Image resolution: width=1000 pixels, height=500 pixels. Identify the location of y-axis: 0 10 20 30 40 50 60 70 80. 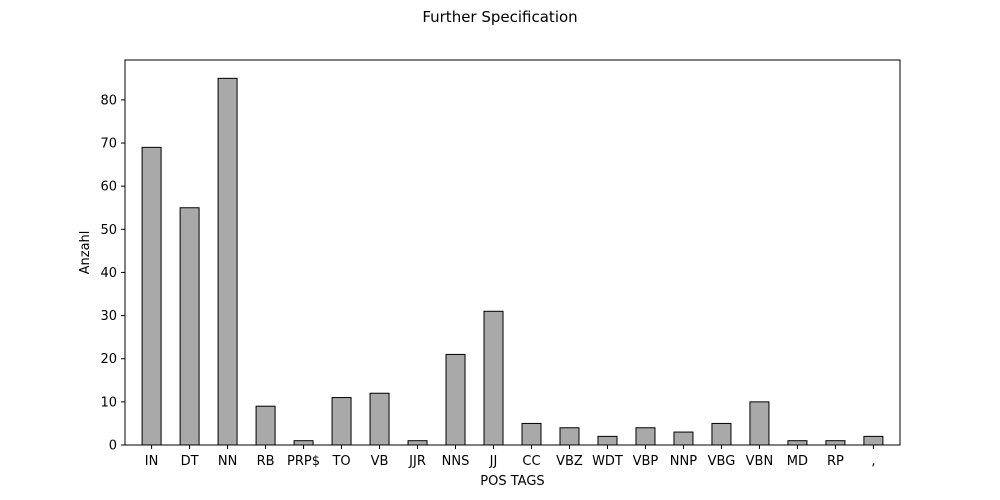
(112, 273).